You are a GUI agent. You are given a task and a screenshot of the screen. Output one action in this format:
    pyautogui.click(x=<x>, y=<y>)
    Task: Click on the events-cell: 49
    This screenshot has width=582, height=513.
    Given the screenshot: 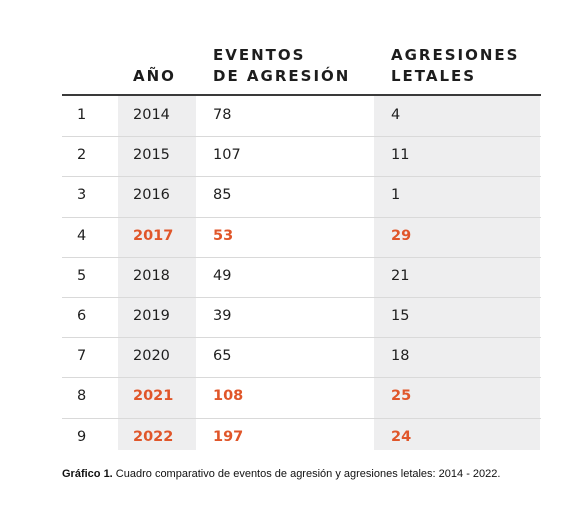 What is the action you would take?
    pyautogui.click(x=222, y=275)
    